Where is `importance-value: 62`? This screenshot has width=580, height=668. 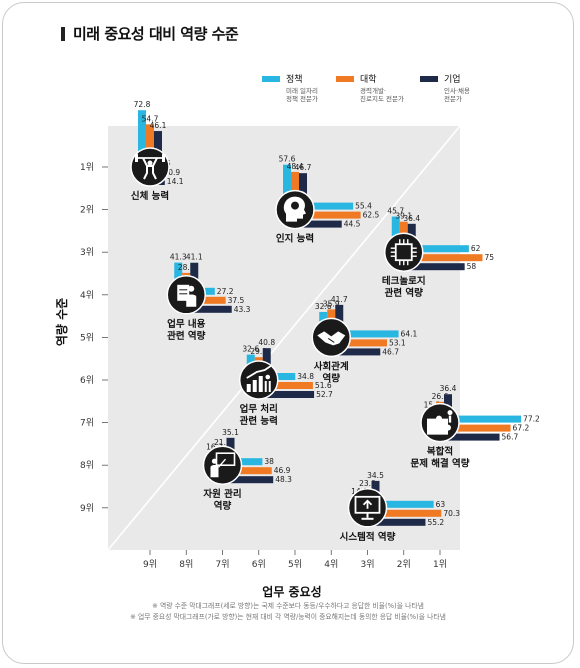 importance-value: 62 is located at coordinates (476, 248).